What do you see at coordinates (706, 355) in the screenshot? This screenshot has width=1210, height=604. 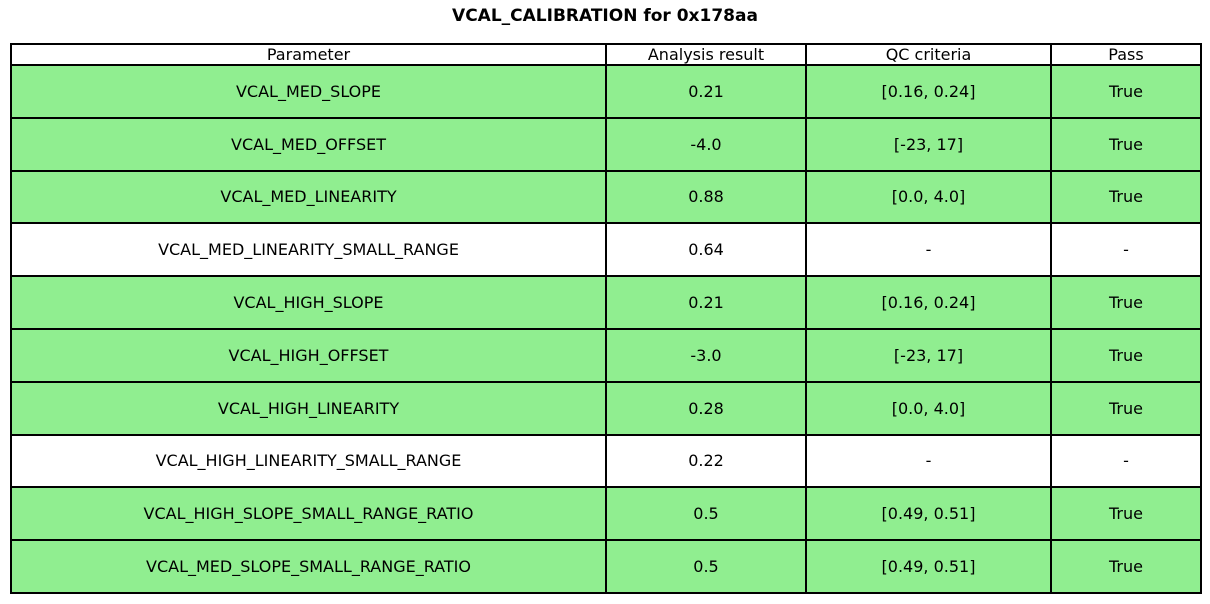 I see `cell-analysis-result: -3.0` at bounding box center [706, 355].